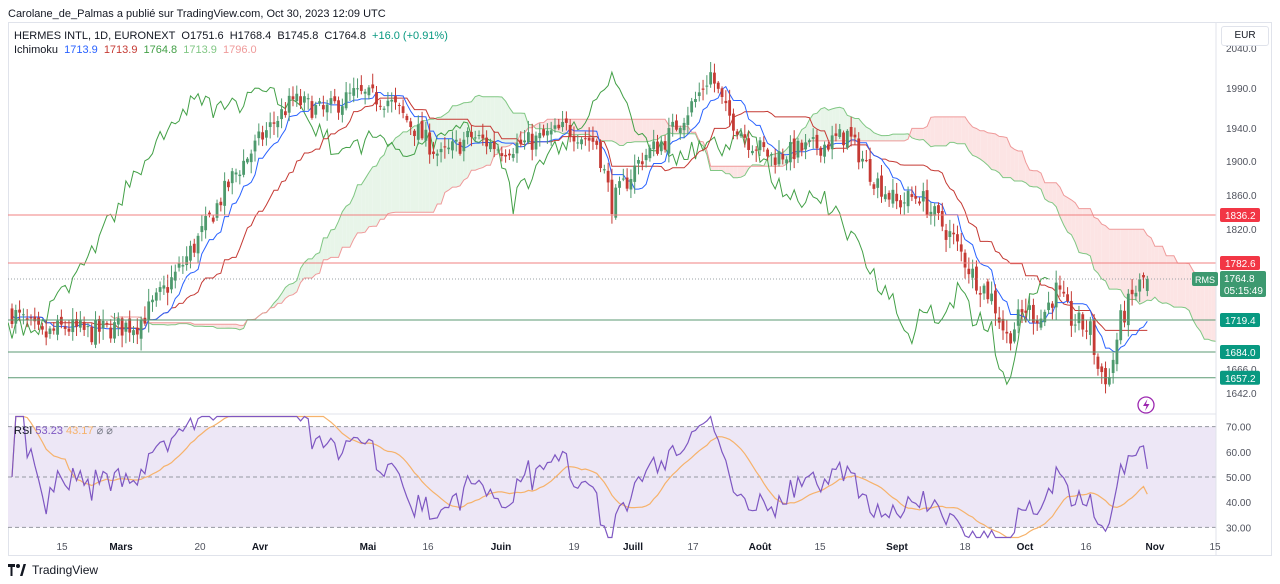 This screenshot has height=584, width=1280. Describe the element at coordinates (1240, 320) in the screenshot. I see `level-tag-1719.4` at that location.